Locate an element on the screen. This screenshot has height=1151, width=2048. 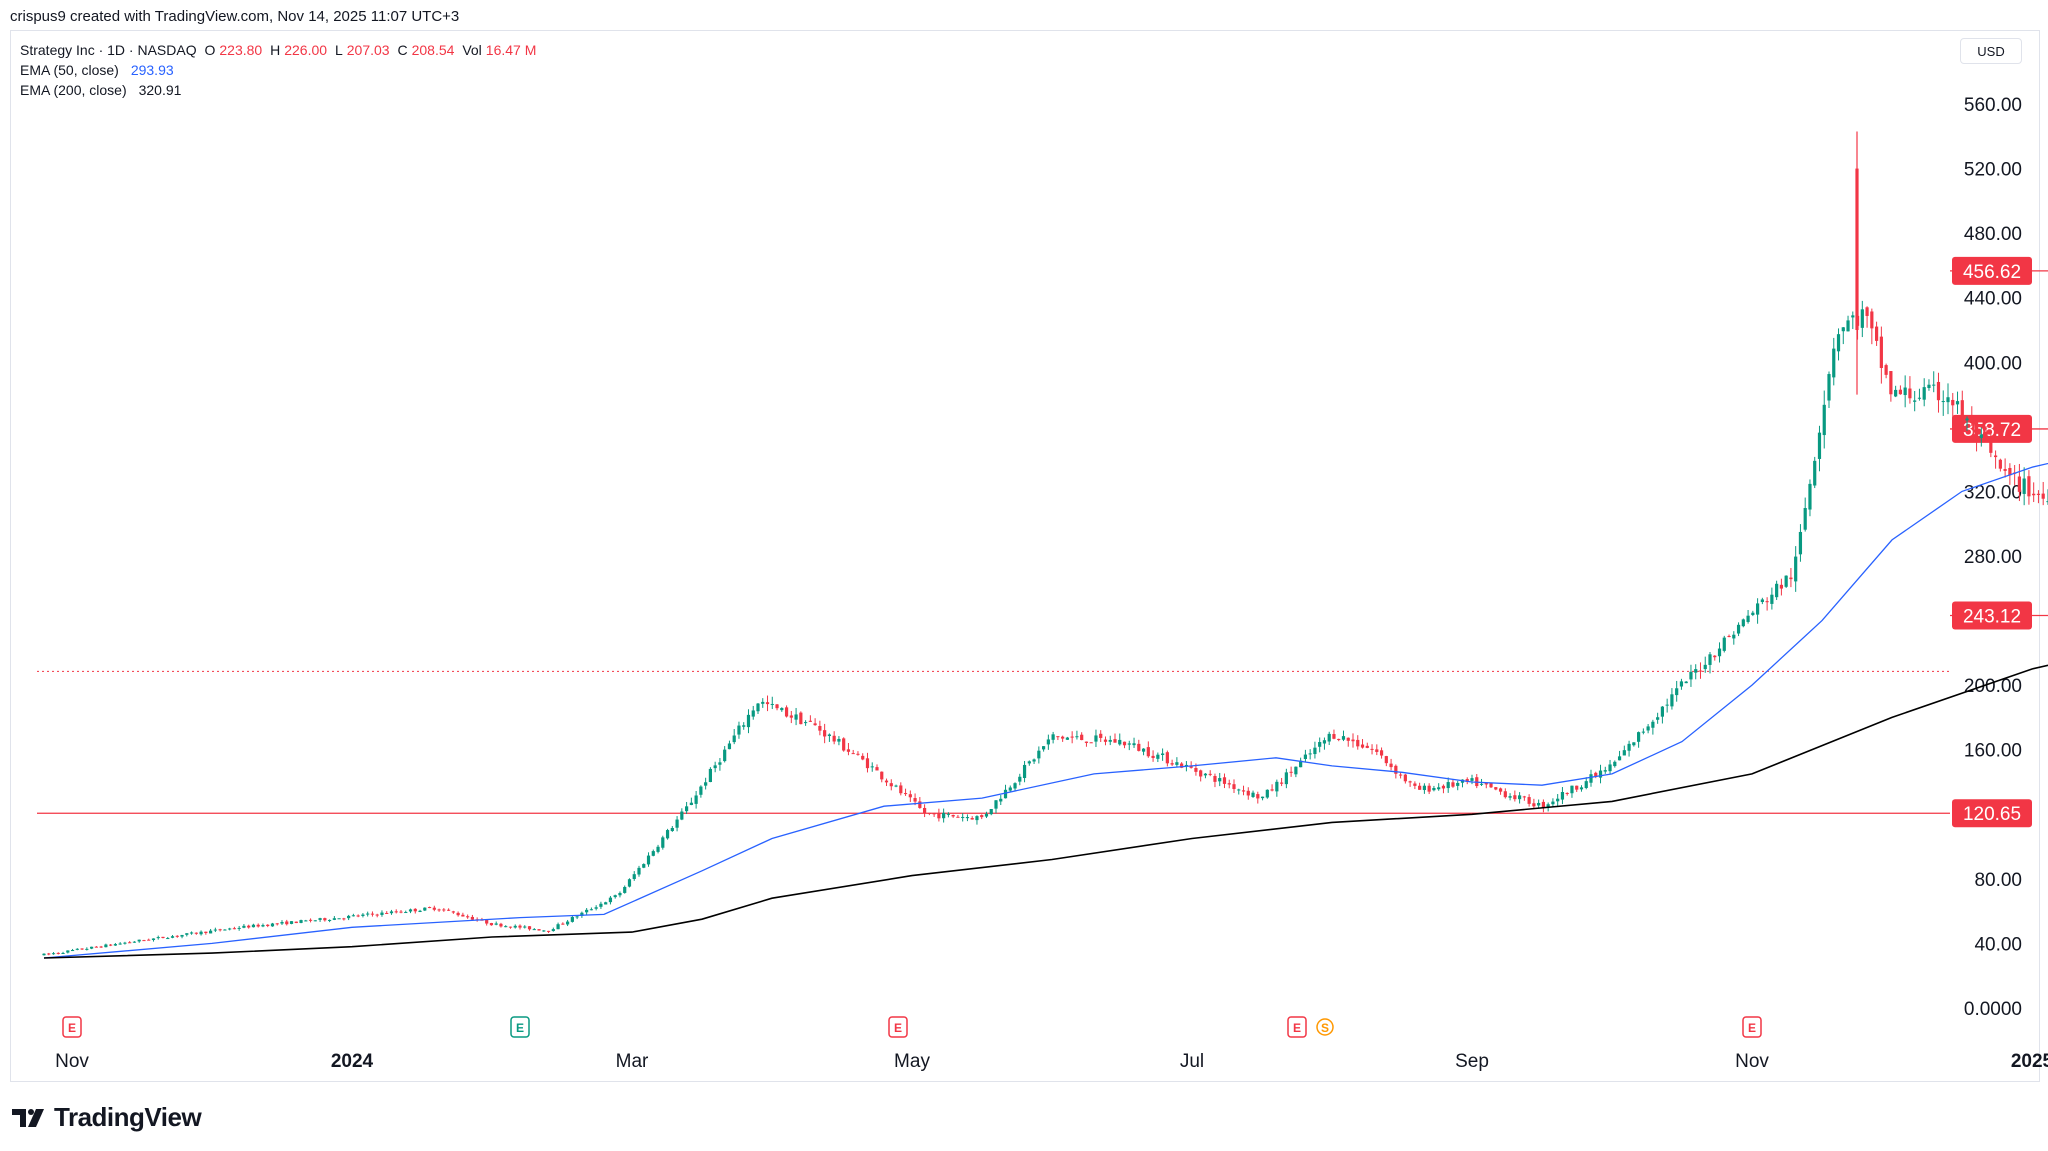
volume-value: 16.47 M is located at coordinates (511, 50).